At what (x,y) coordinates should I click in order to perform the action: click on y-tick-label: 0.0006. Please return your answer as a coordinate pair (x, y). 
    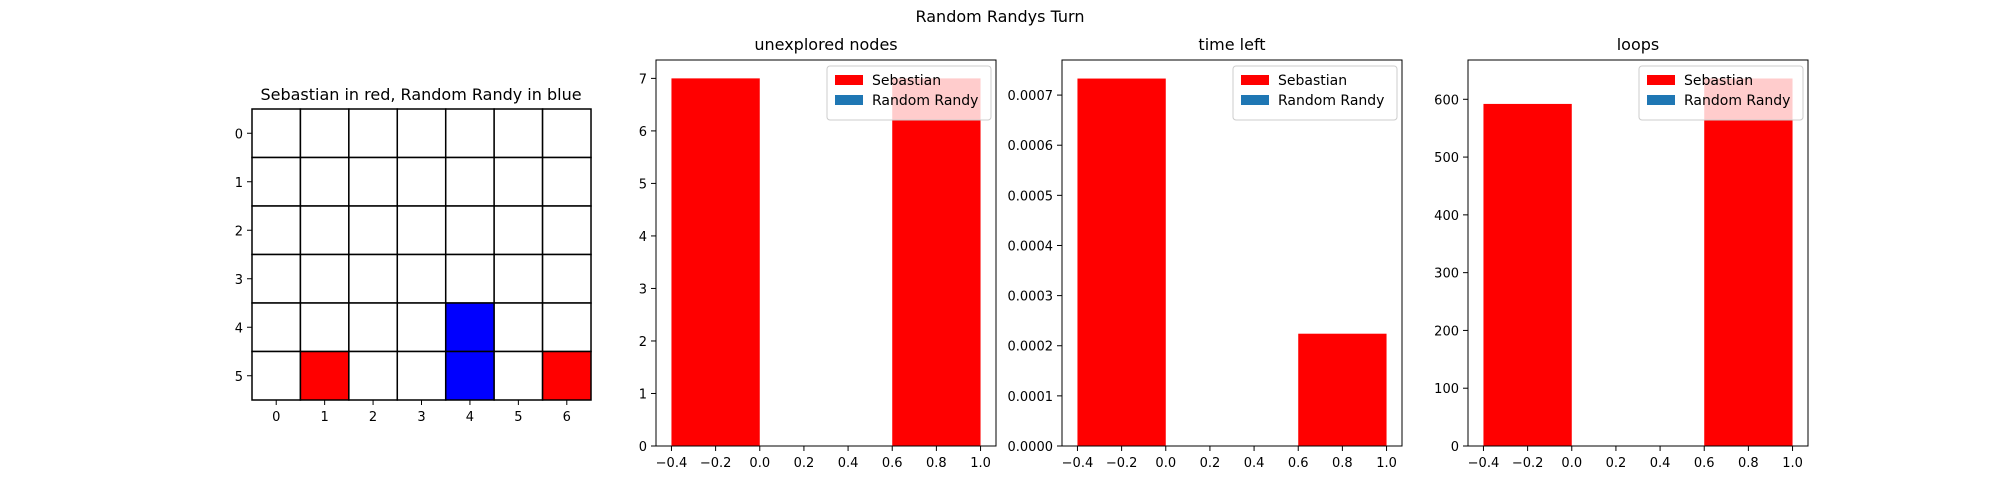
    Looking at the image, I should click on (1031, 146).